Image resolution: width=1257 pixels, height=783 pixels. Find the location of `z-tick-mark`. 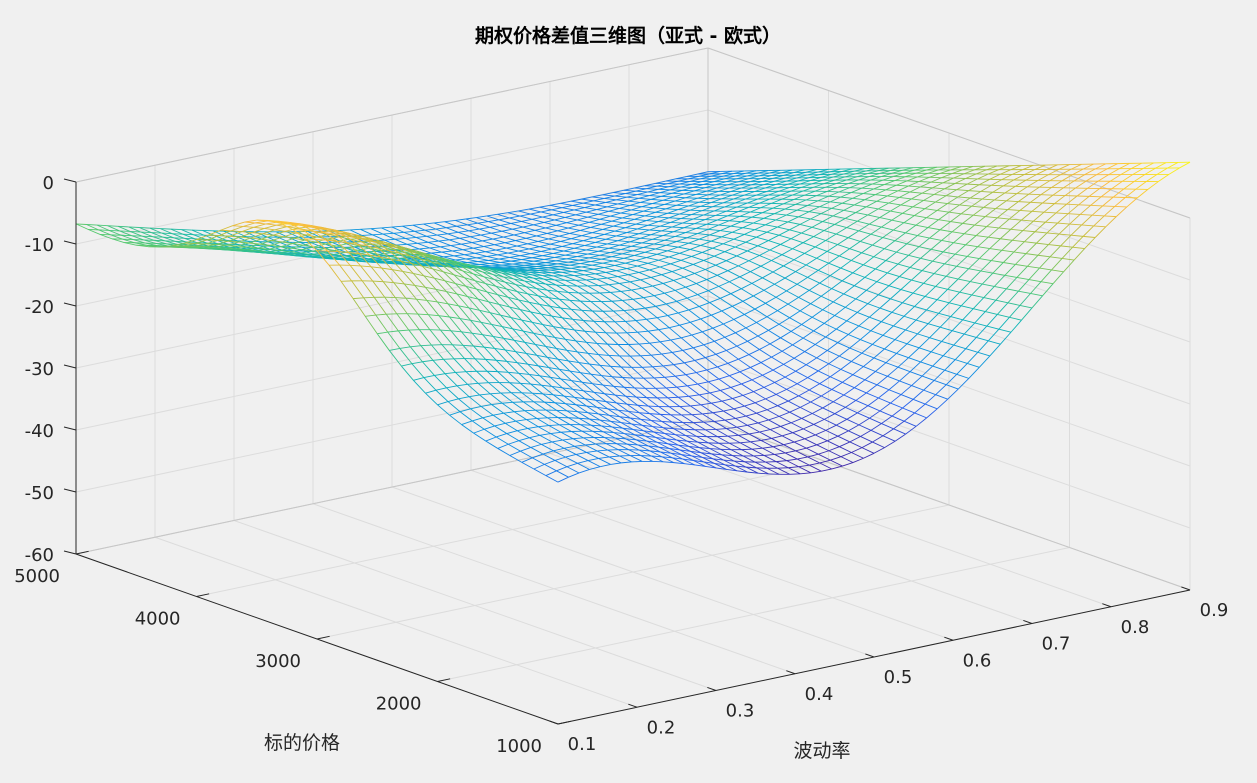

z-tick-mark is located at coordinates (70, 552).